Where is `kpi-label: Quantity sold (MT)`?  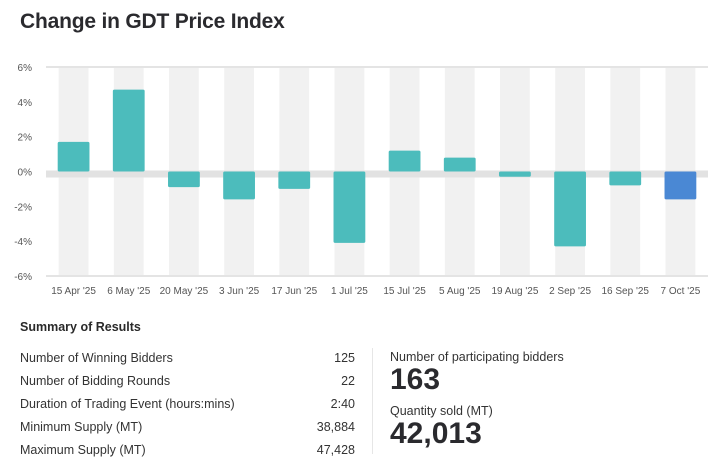
kpi-label: Quantity sold (MT) is located at coordinates (441, 411).